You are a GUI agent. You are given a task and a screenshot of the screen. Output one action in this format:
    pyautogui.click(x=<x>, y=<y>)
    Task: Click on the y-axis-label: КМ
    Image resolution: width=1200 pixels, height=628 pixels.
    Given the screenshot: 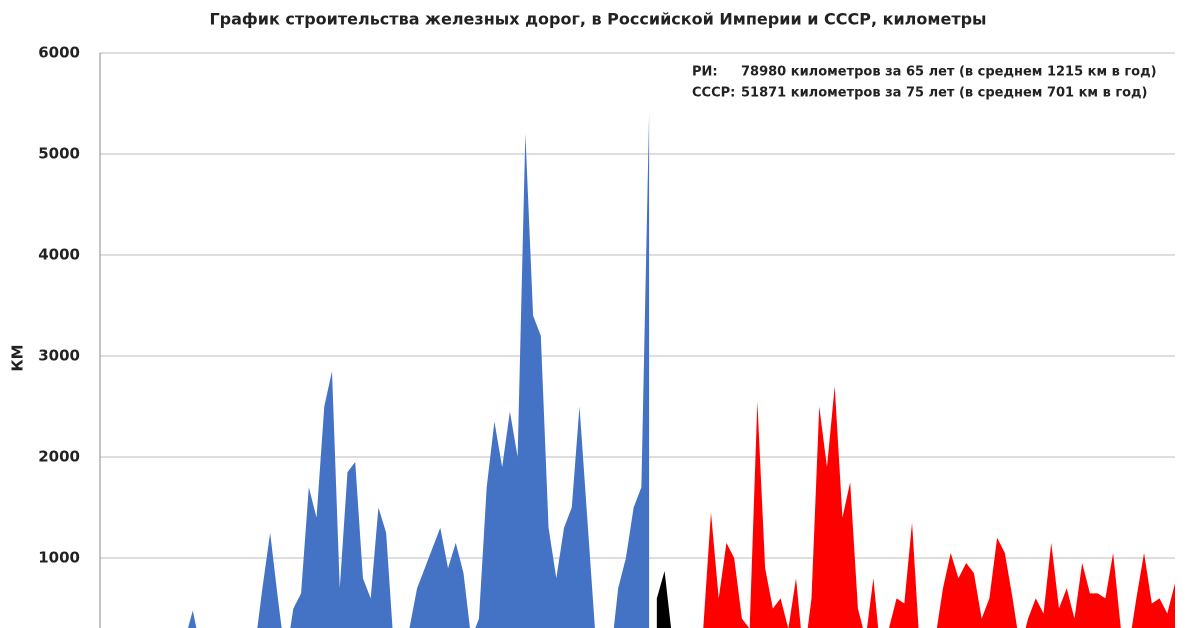 What is the action you would take?
    pyautogui.click(x=18, y=357)
    